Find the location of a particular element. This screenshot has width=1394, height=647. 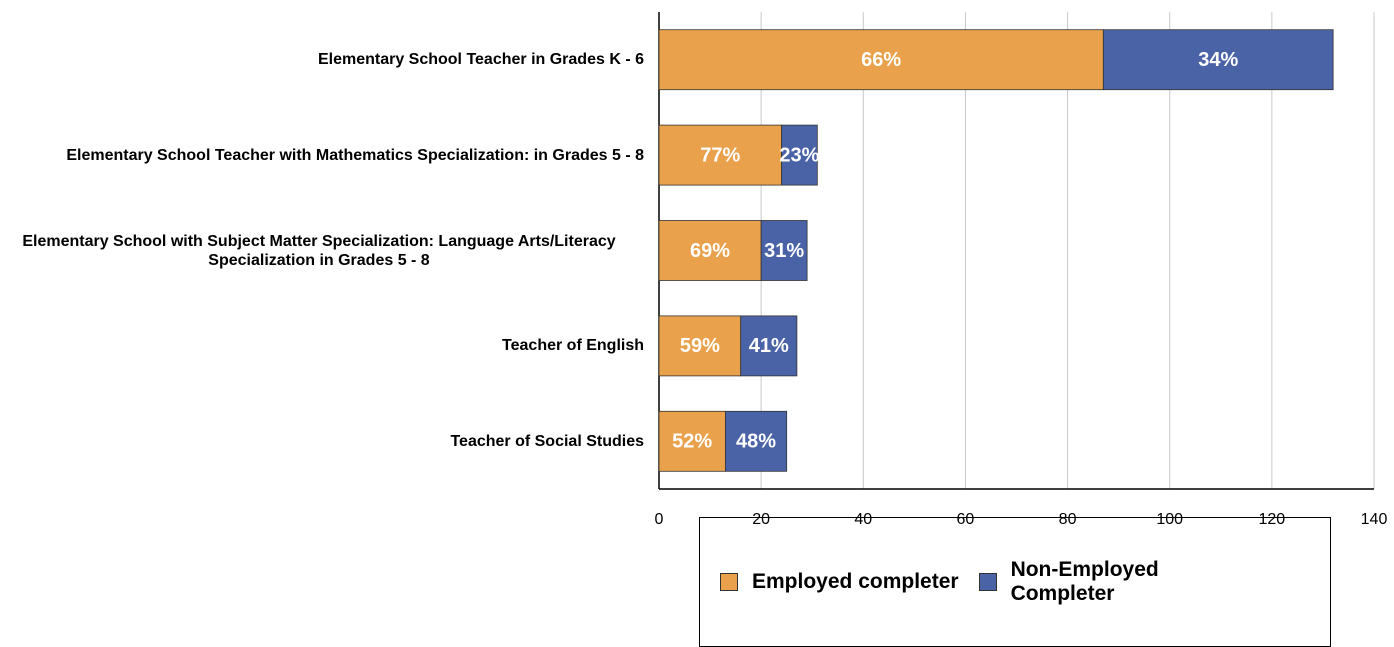

data-label: 52% is located at coordinates (692, 442).